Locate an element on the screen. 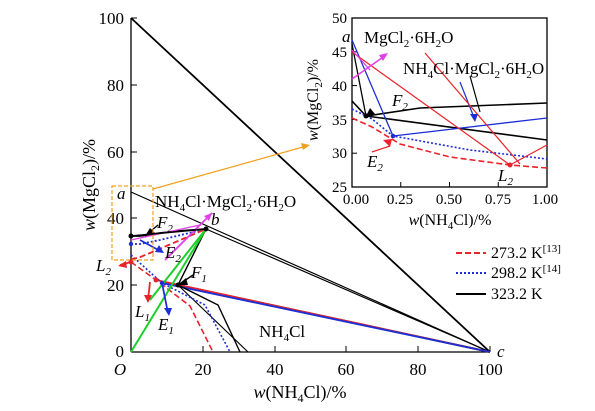 This screenshot has height=411, width=595. inset-blue-arrowhead is located at coordinates (474, 118).